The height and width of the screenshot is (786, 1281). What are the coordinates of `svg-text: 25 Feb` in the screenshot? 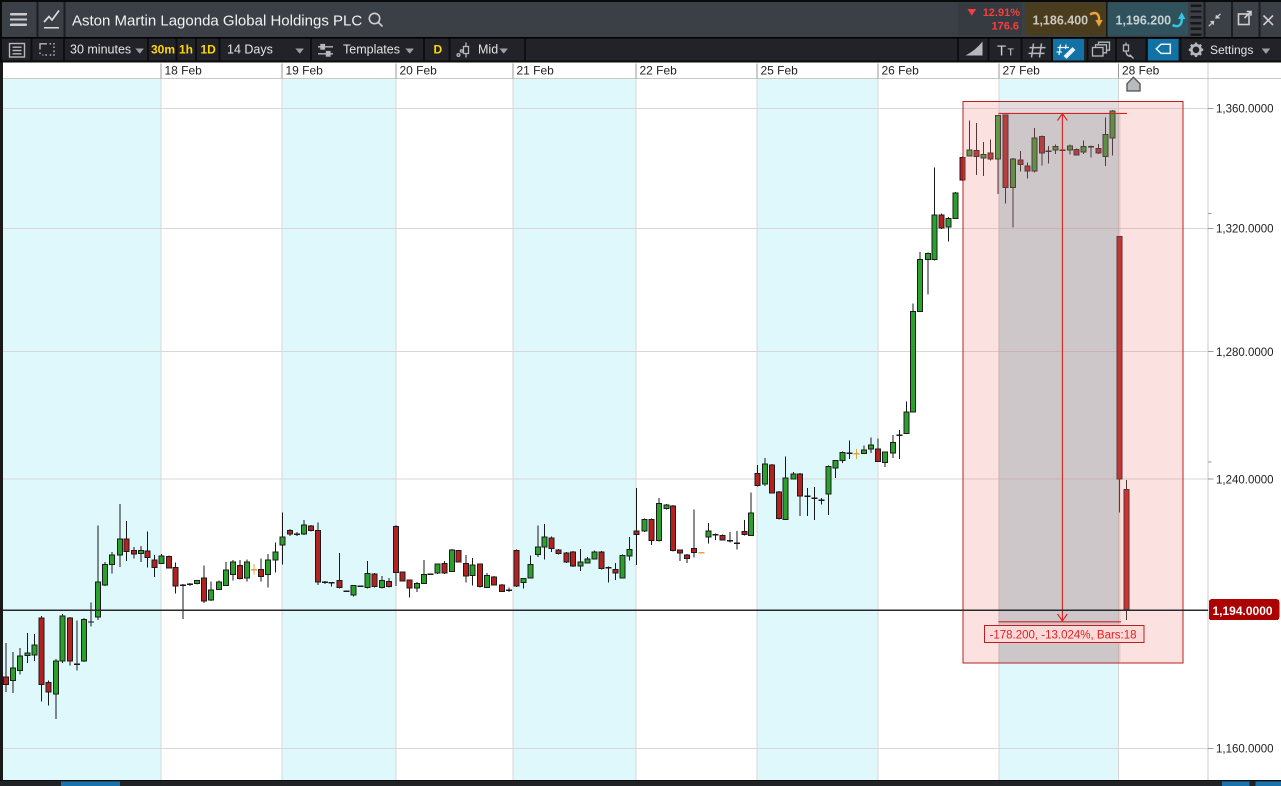 It's located at (780, 71).